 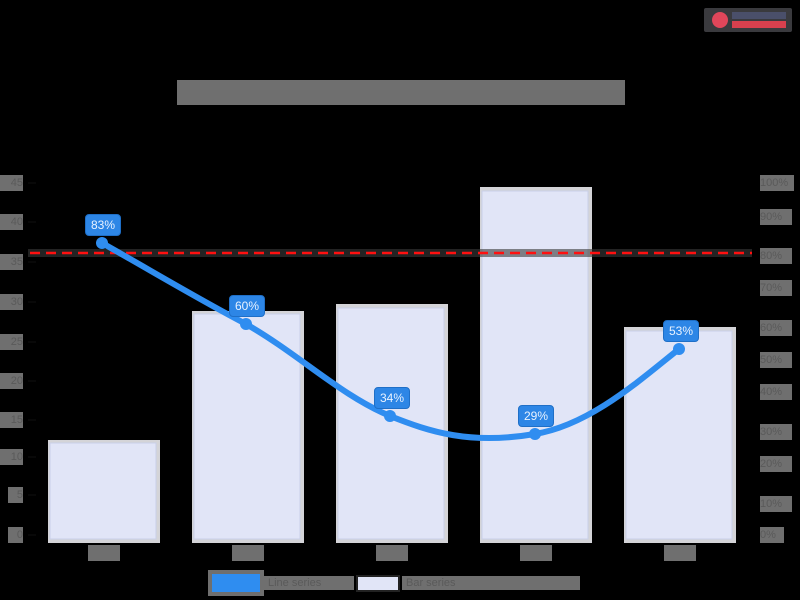 What do you see at coordinates (776, 392) in the screenshot?
I see `right-axis-tick: 40%` at bounding box center [776, 392].